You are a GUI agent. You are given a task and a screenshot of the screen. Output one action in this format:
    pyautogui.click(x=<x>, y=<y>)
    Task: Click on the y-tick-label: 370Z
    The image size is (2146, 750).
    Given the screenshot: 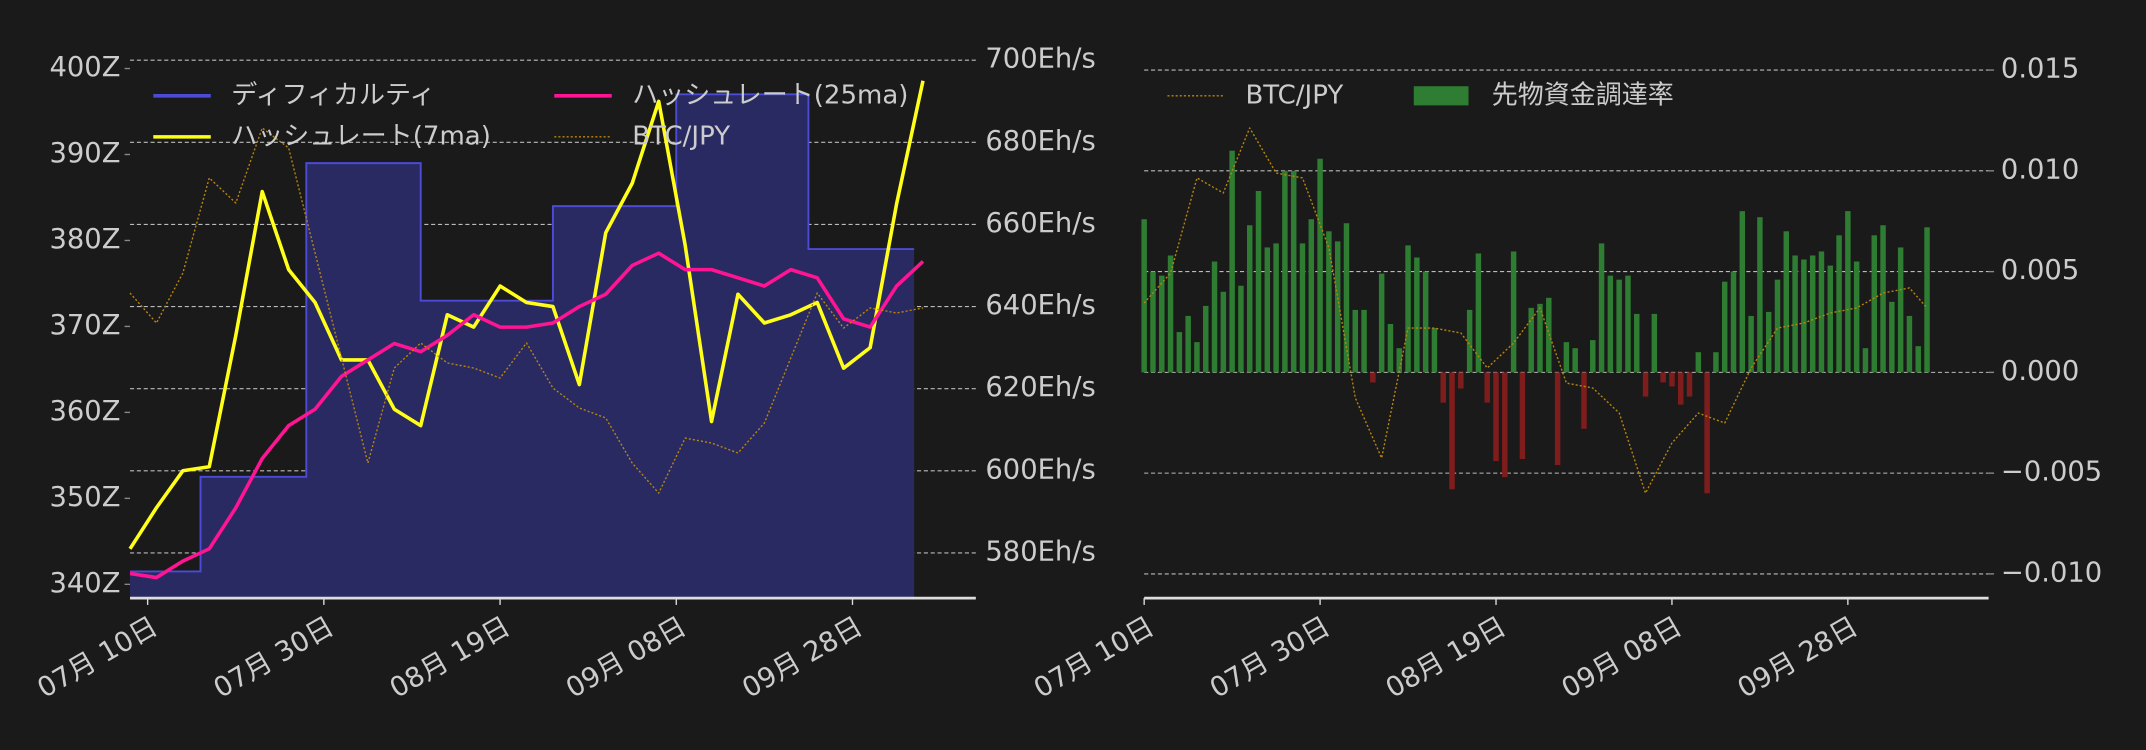 What is the action you would take?
    pyautogui.click(x=84, y=325)
    